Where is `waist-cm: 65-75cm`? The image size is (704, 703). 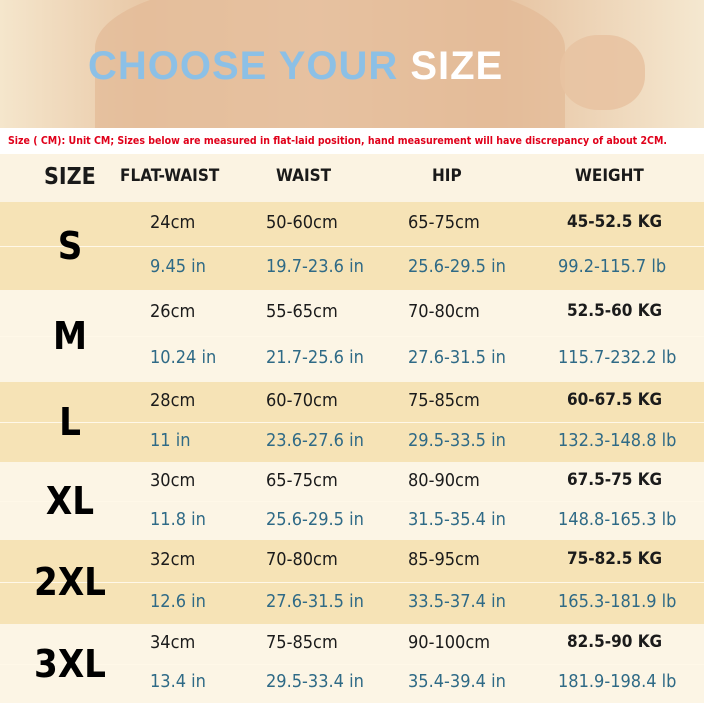 waist-cm: 65-75cm is located at coordinates (302, 480).